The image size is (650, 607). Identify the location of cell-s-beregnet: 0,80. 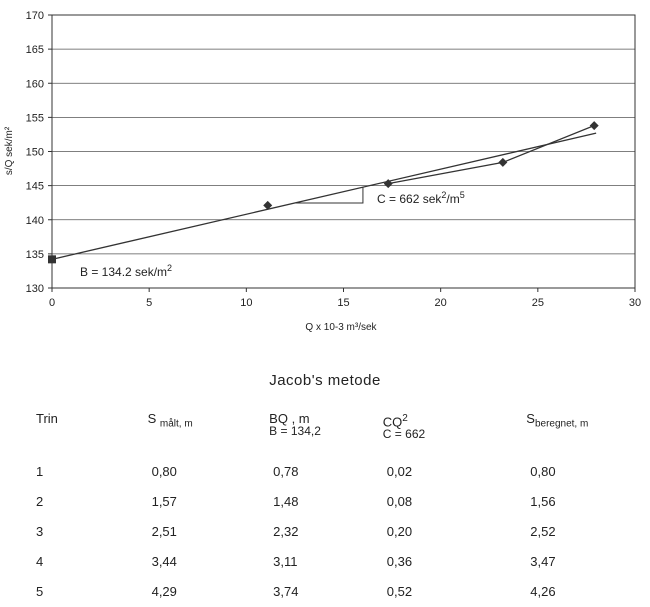
(543, 471).